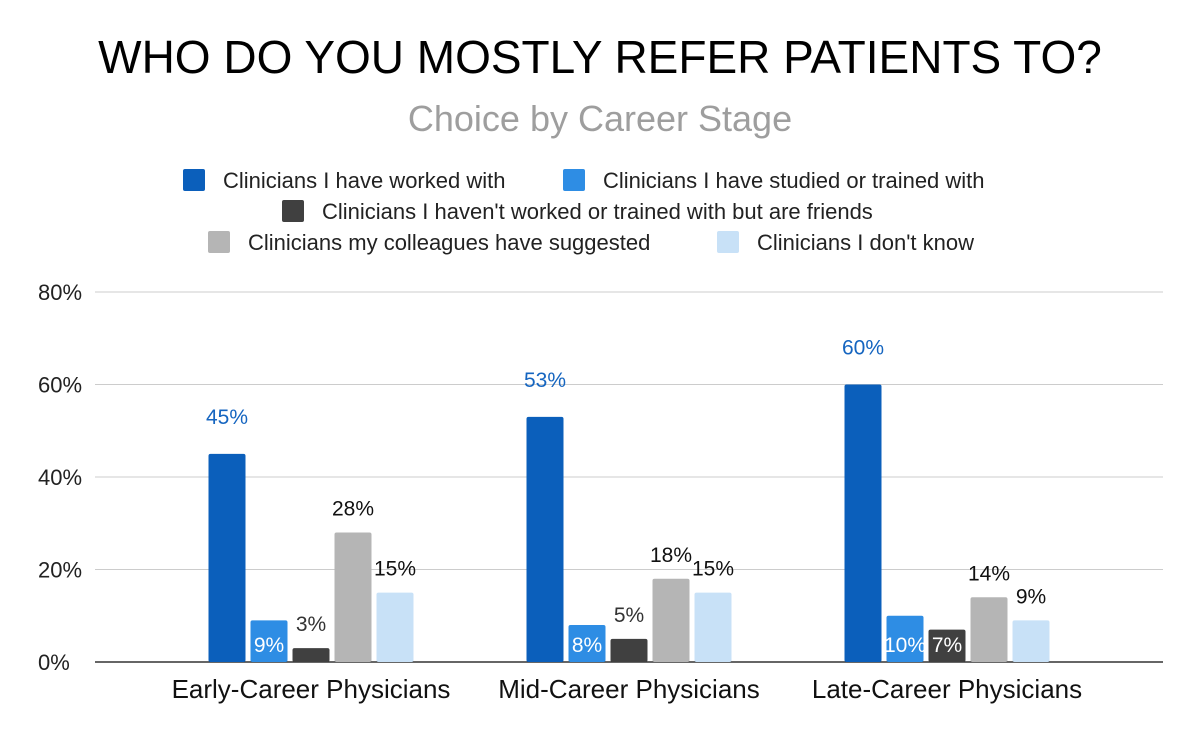  I want to click on data-label: 53%, so click(545, 380).